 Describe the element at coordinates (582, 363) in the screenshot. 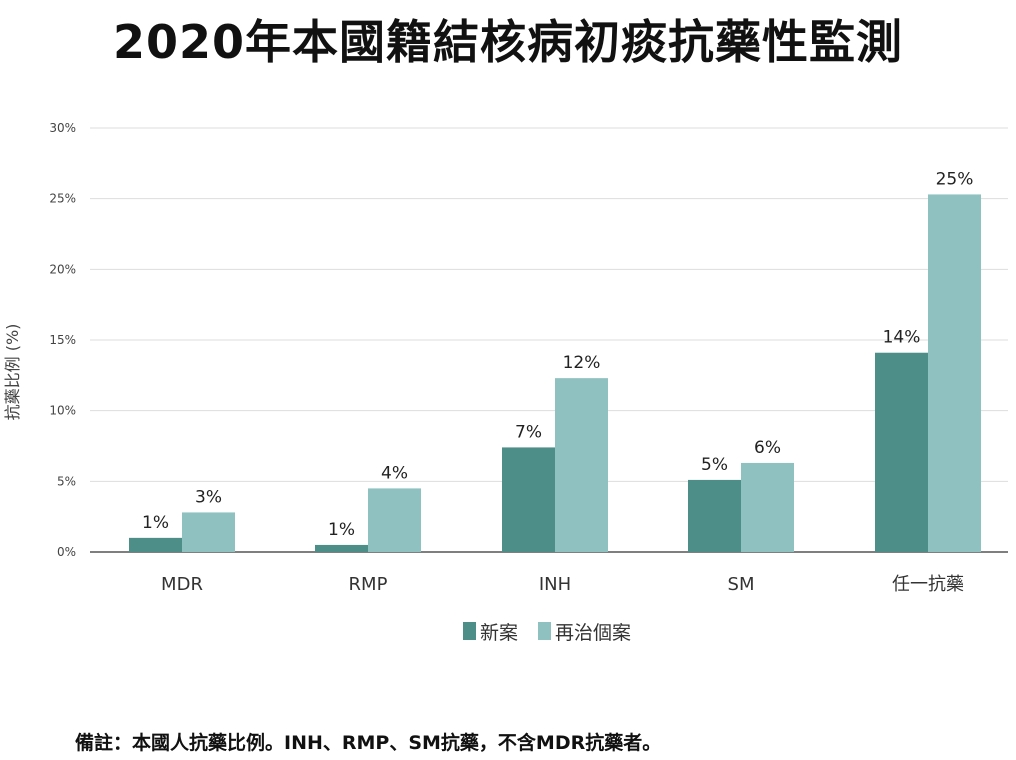

I see `data-label: 12%` at that location.